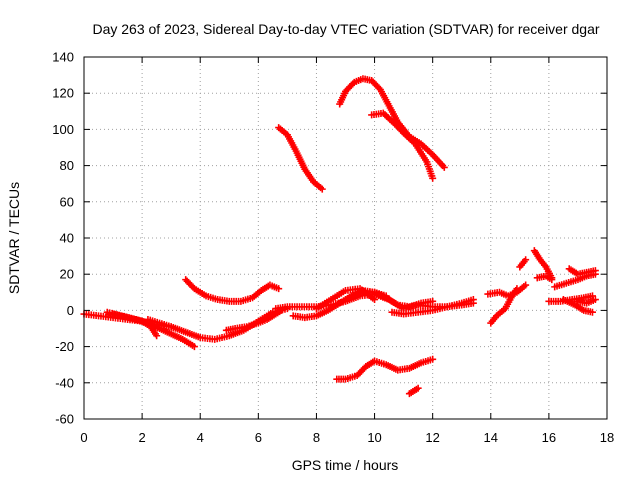 The image size is (640, 480). What do you see at coordinates (258, 437) in the screenshot?
I see `x-tick-label: 6` at bounding box center [258, 437].